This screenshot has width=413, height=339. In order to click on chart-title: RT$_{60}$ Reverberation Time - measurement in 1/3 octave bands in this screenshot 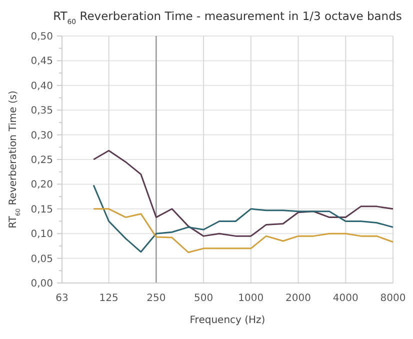, I will do `click(227, 17)`.